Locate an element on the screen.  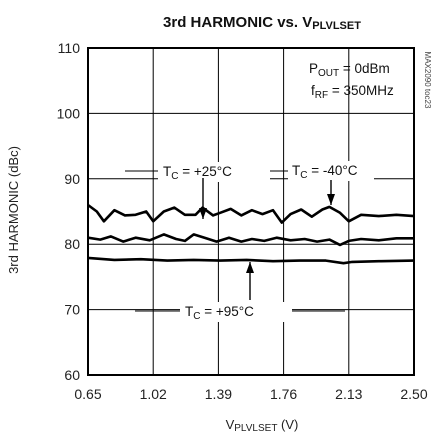
condition-1: fRF = 350MHz is located at coordinates (352, 92).